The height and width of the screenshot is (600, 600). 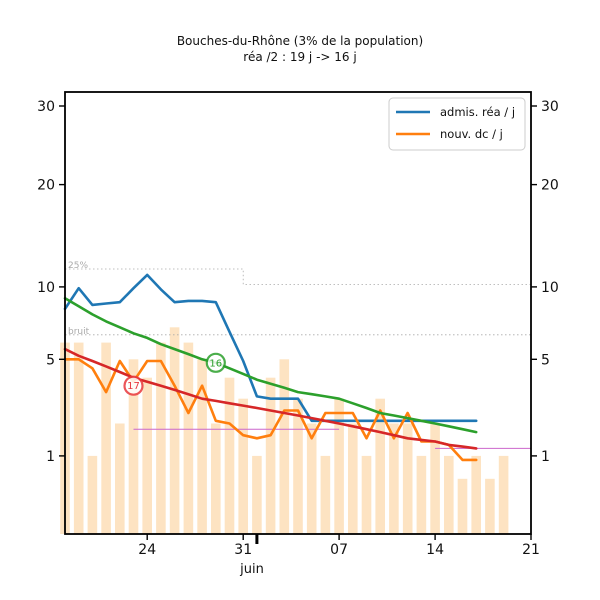 What do you see at coordinates (251, 569) in the screenshot?
I see `x-axis-label: juin` at bounding box center [251, 569].